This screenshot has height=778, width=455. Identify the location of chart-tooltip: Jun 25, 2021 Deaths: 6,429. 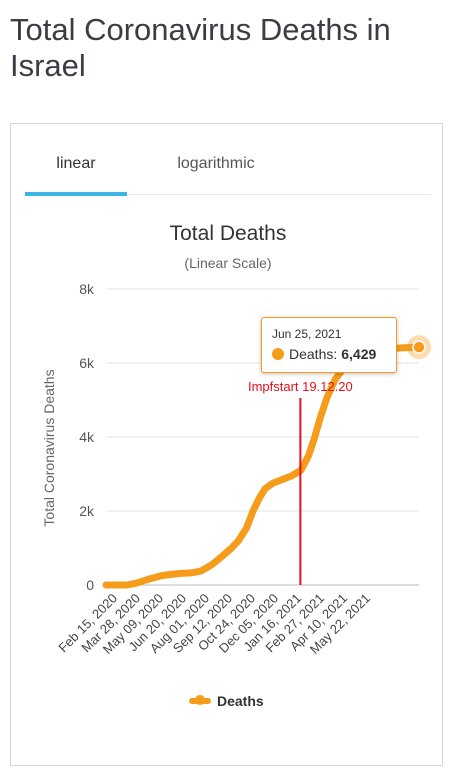
(329, 345).